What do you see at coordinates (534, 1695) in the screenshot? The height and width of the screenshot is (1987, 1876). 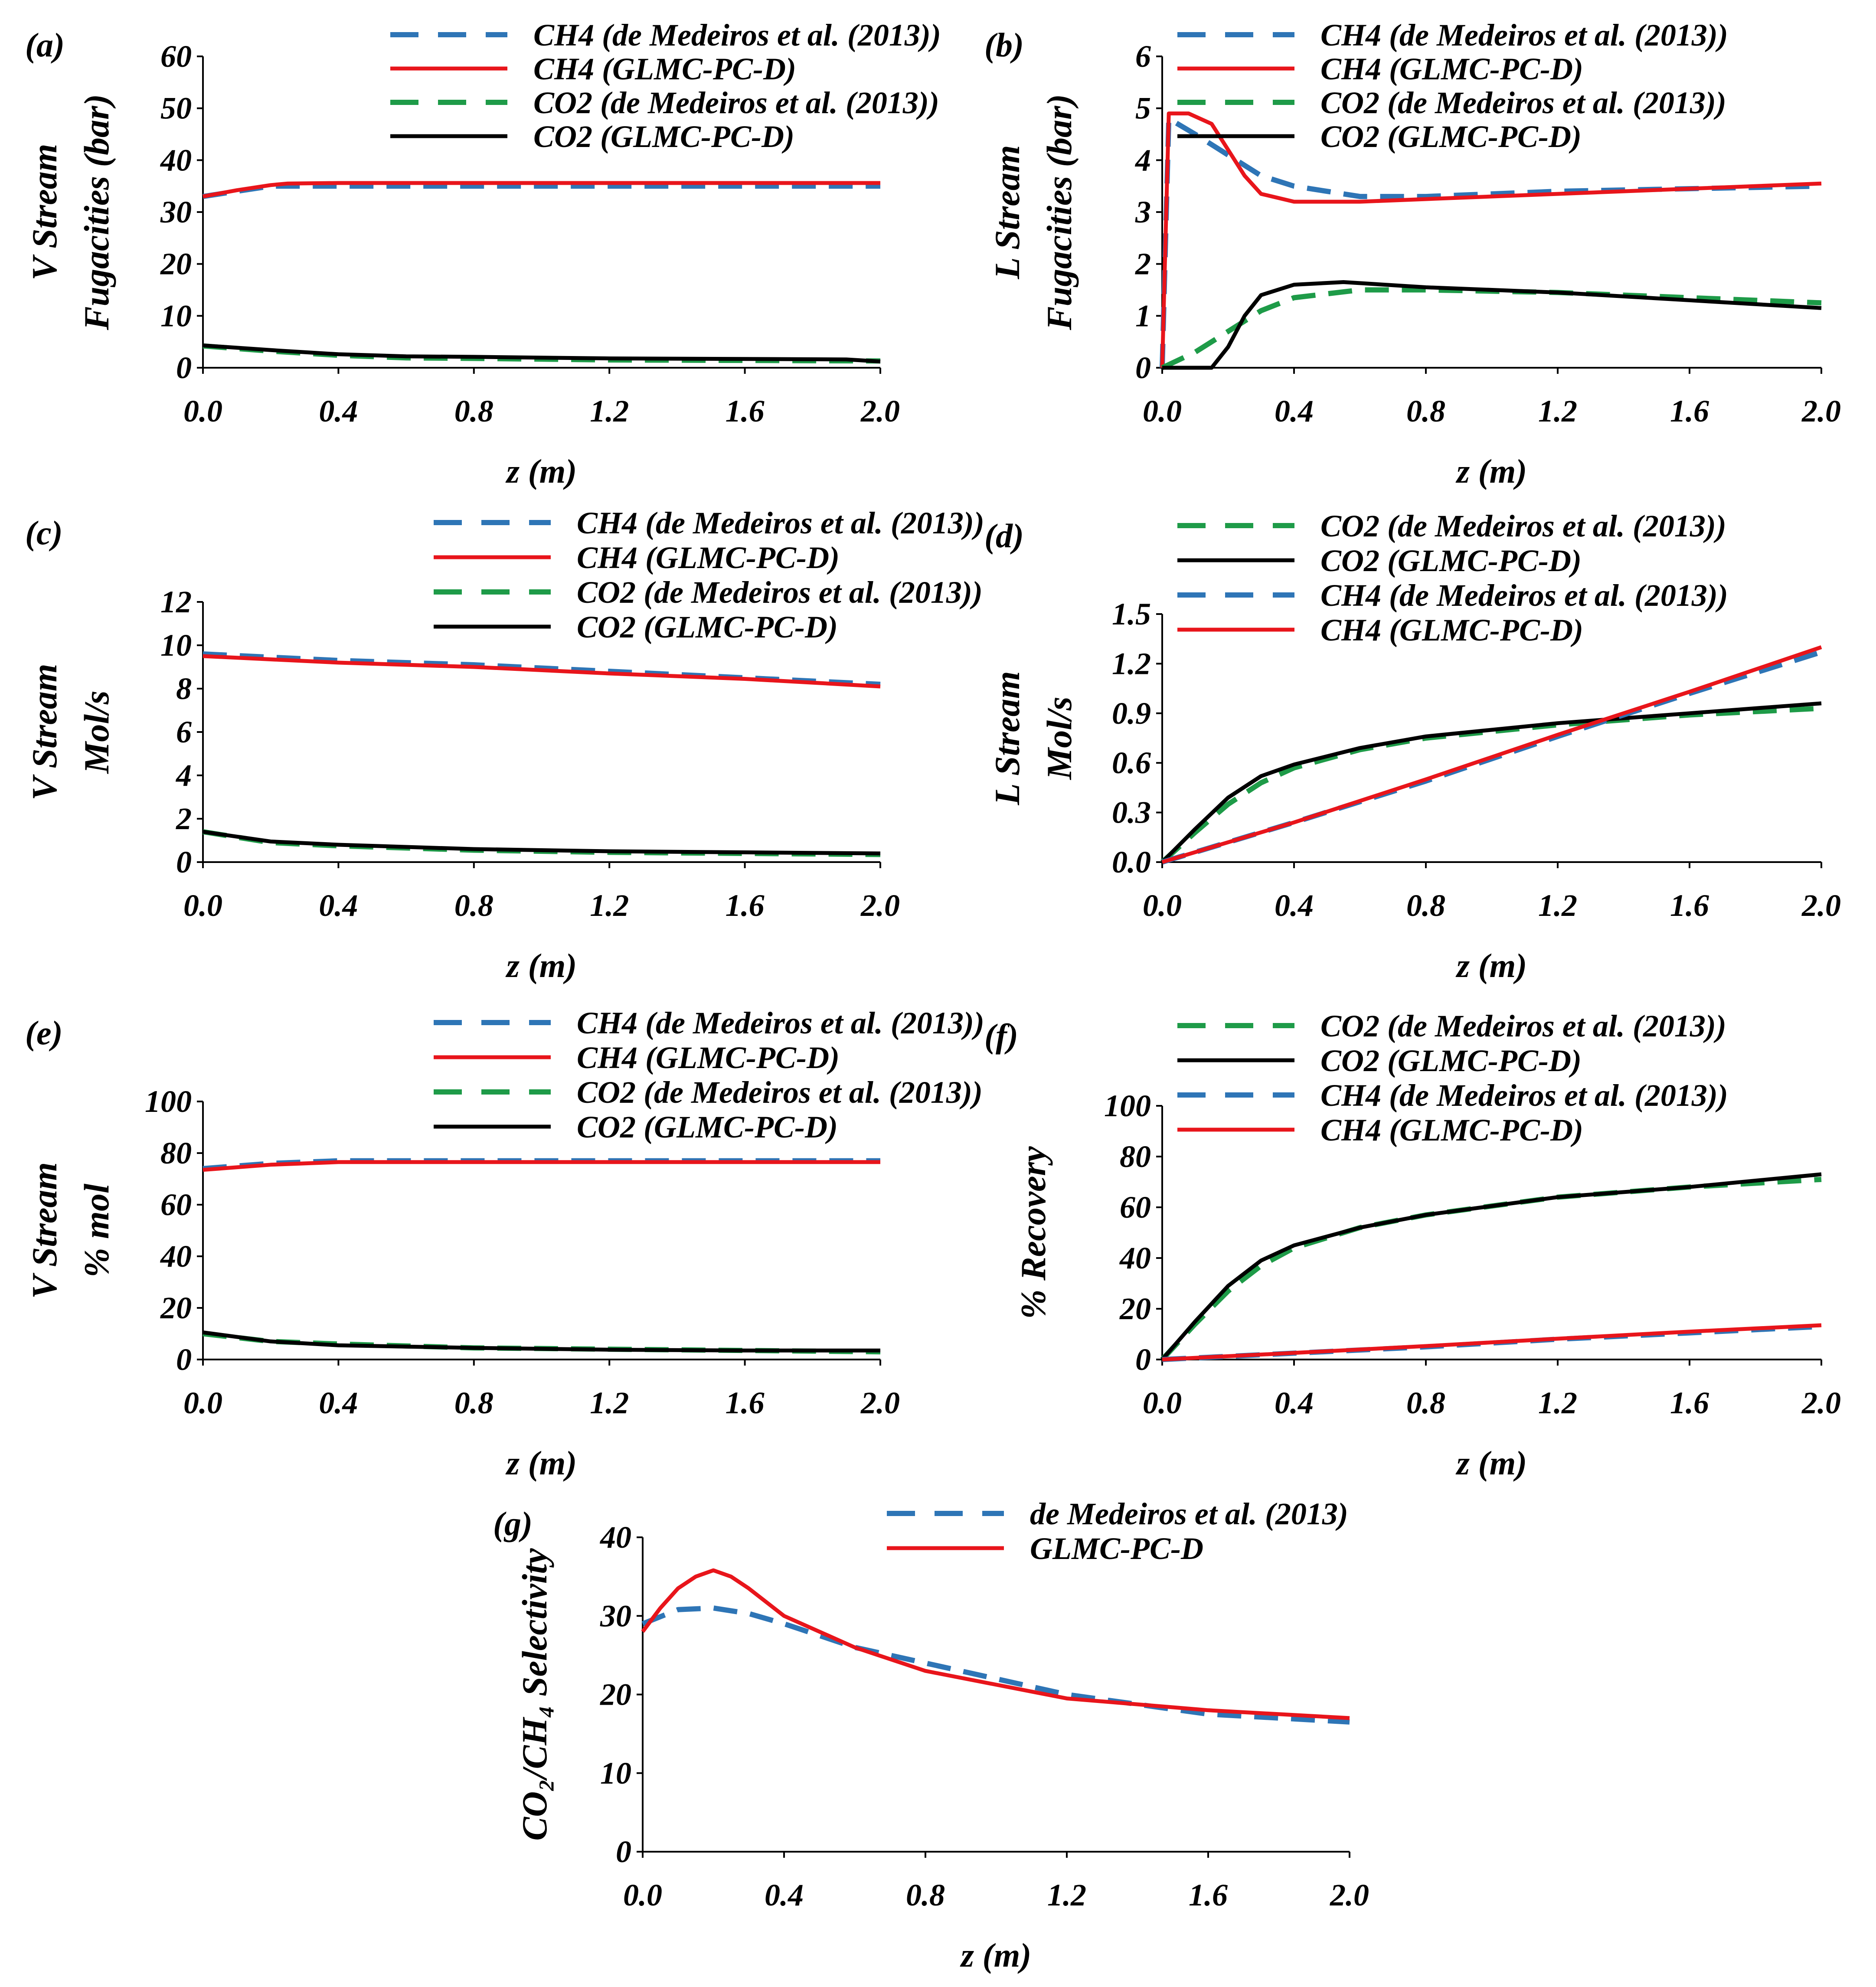 I see `y-axis-label: CO₂/CH₄ Selectivity` at bounding box center [534, 1695].